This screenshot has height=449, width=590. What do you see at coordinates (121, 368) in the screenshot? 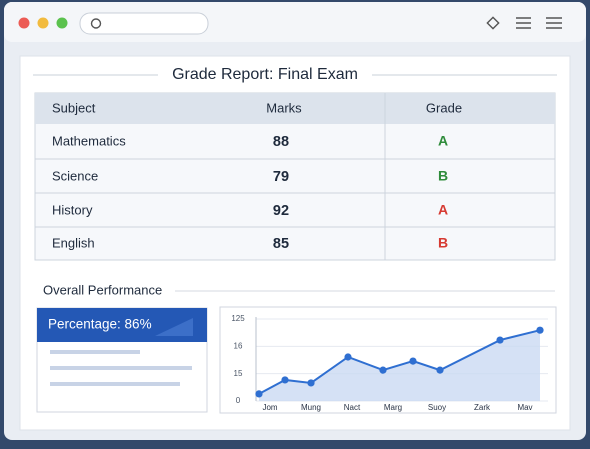
I see `placeholder-lines` at bounding box center [121, 368].